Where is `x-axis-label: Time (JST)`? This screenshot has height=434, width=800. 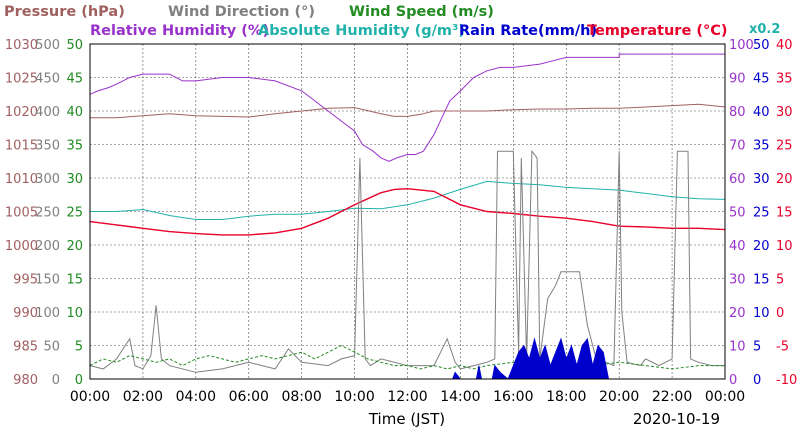
x-axis-label: Time (JST) is located at coordinates (406, 419).